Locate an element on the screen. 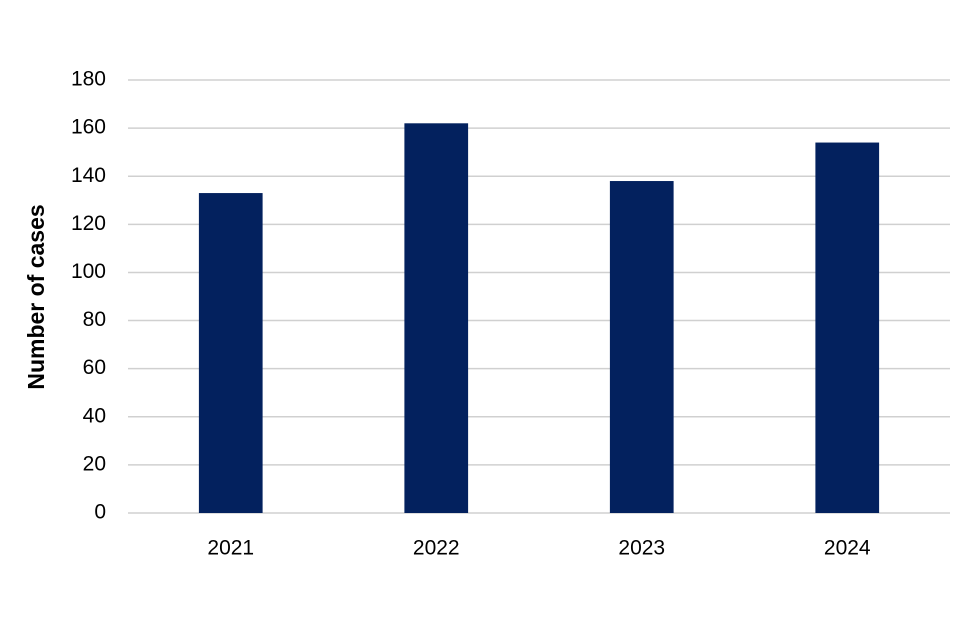  y-tick-label: 20 is located at coordinates (94, 463).